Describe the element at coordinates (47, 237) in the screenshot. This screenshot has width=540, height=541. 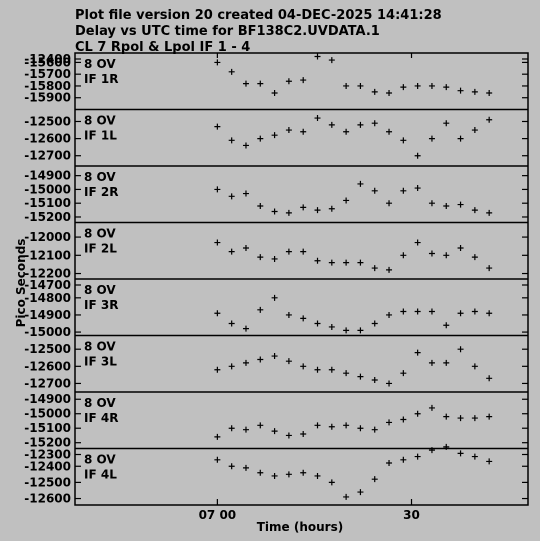
I see `y-tick-label: -12000` at that location.